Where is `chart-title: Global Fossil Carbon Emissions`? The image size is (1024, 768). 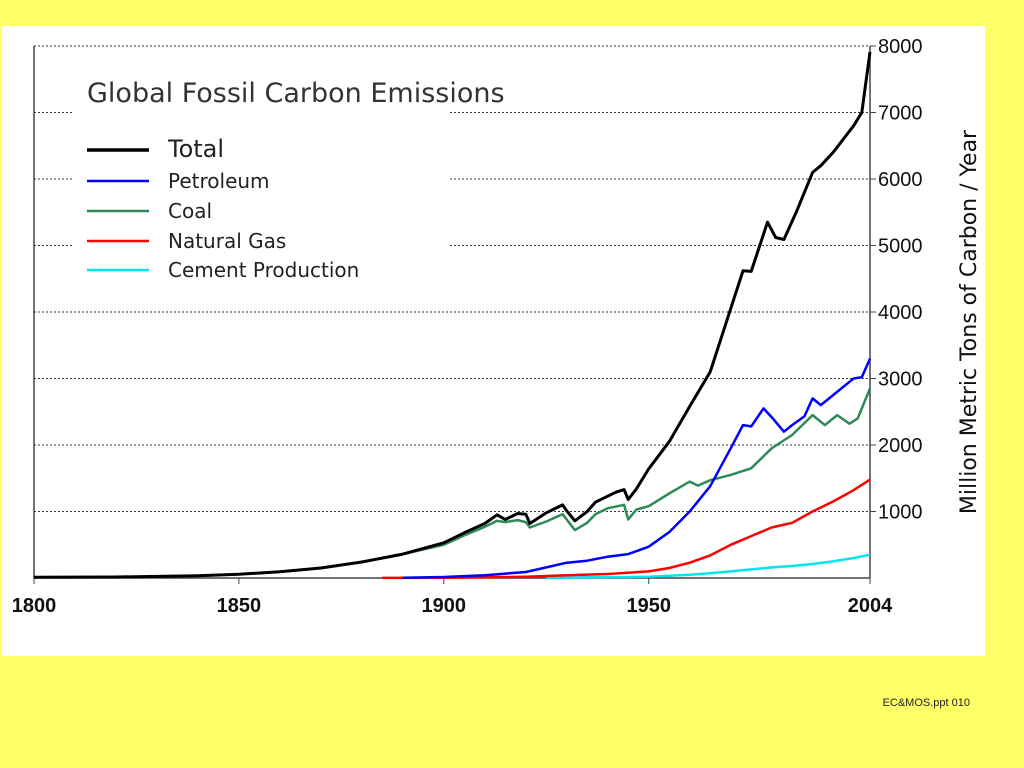 chart-title: Global Fossil Carbon Emissions is located at coordinates (296, 93).